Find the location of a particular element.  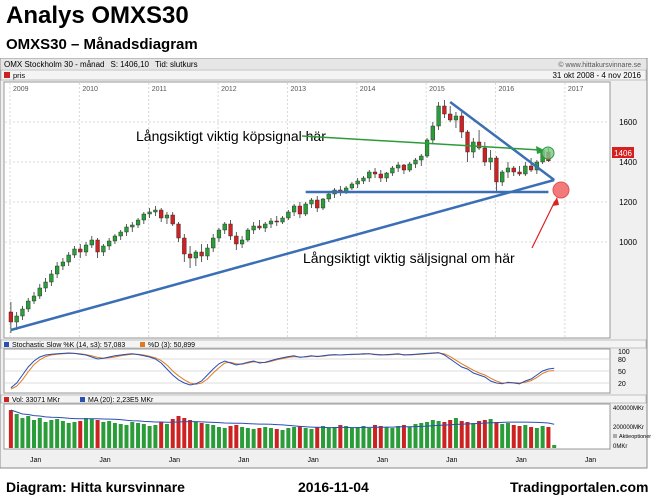

year-label: 2017 is located at coordinates (576, 89).